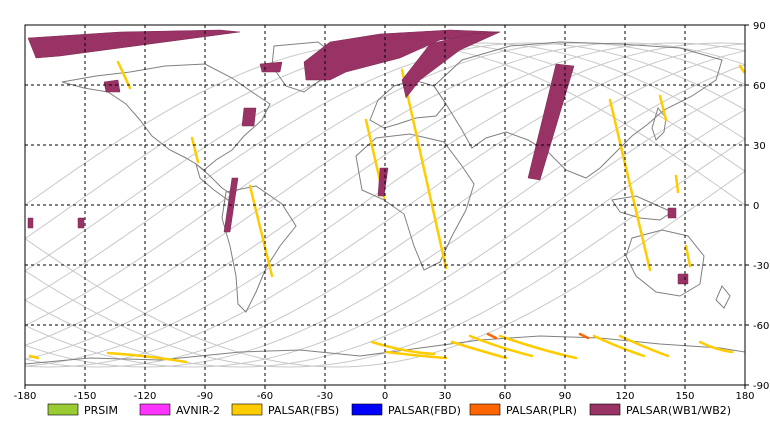 The width and height of the screenshot is (770, 430). I want to click on wb-swath-canada, so click(271, 67).